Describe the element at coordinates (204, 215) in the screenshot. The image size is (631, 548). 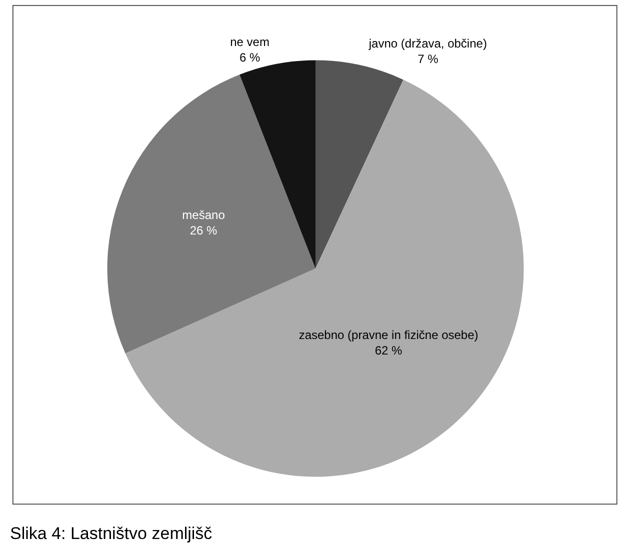
I see `slice-label: mešano` at that location.